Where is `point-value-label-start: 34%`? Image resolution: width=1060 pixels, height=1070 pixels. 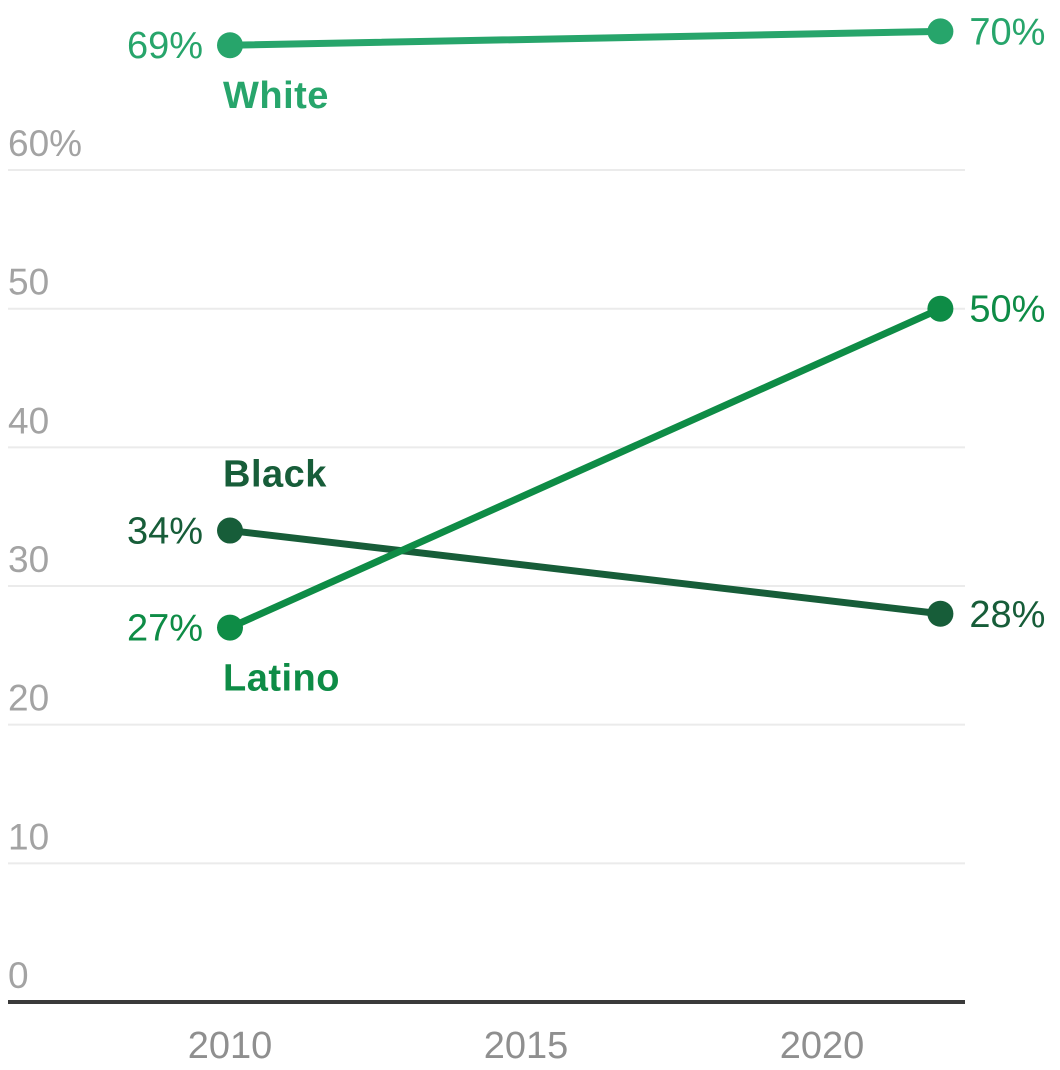
point-value-label-start: 34% is located at coordinates (165, 532).